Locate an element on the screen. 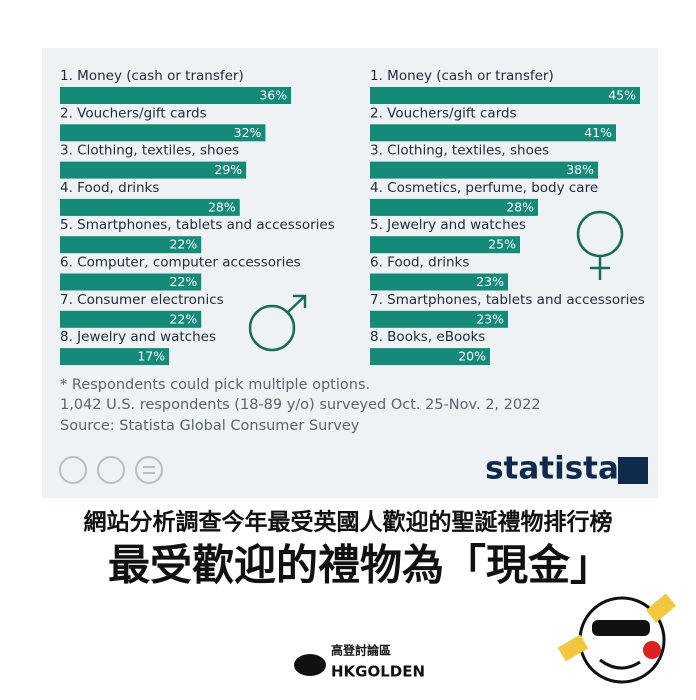  female-symbol is located at coordinates (600, 245).